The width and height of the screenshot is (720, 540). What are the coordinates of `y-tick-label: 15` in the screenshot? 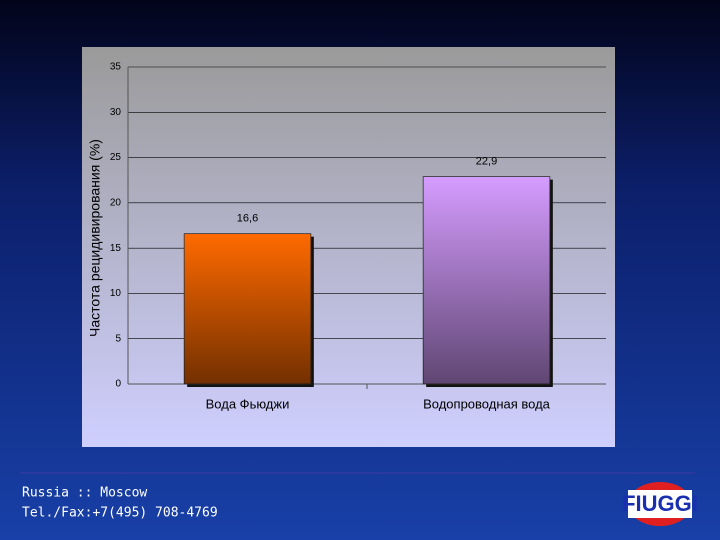 It's located at (116, 248).